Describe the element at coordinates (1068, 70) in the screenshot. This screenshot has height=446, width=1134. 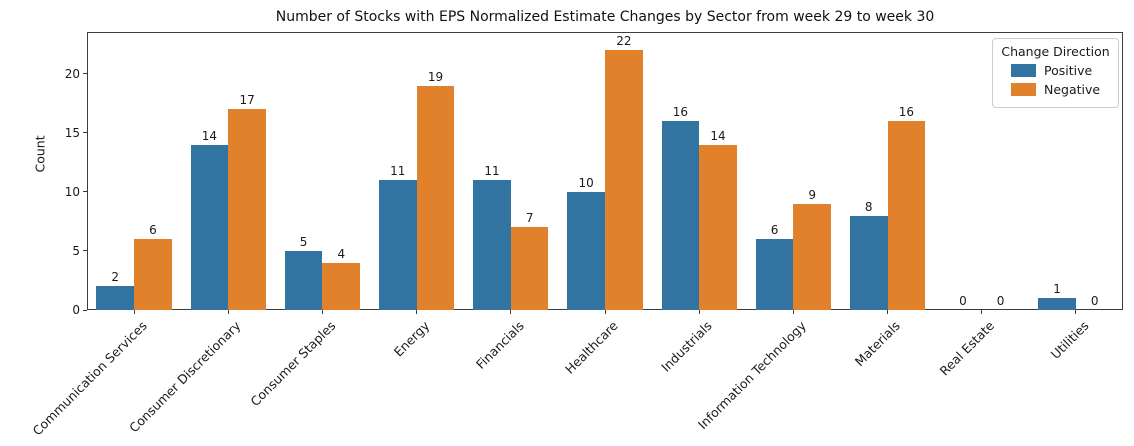
I see `legend-label: Positive` at that location.